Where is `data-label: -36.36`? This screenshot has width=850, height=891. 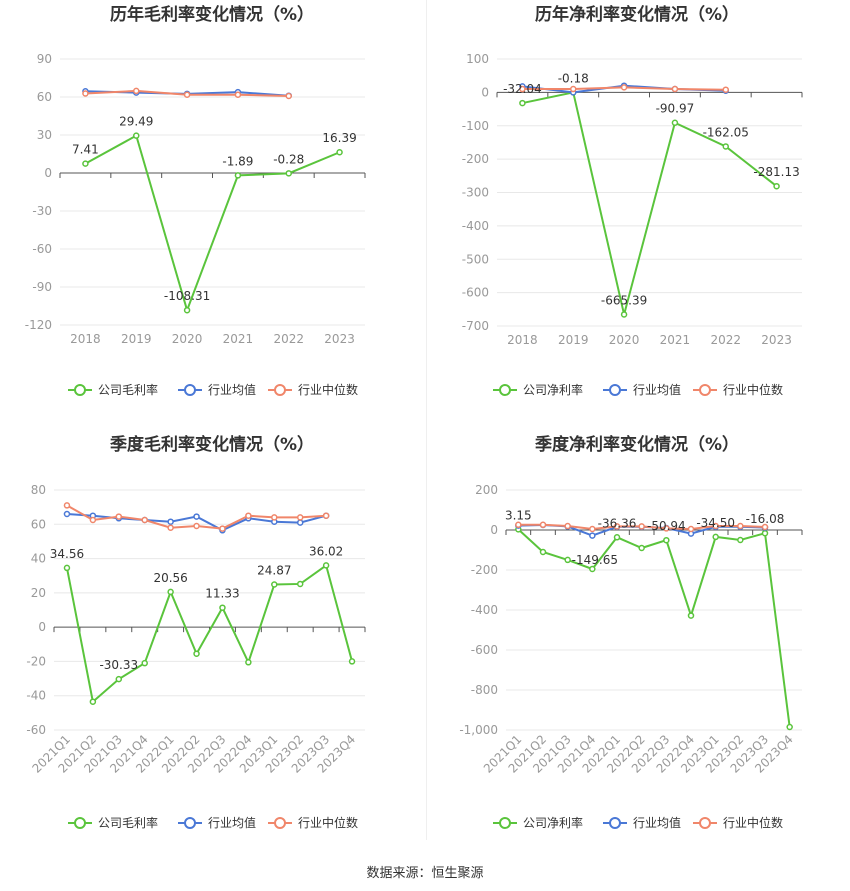 data-label: -36.36 is located at coordinates (617, 523).